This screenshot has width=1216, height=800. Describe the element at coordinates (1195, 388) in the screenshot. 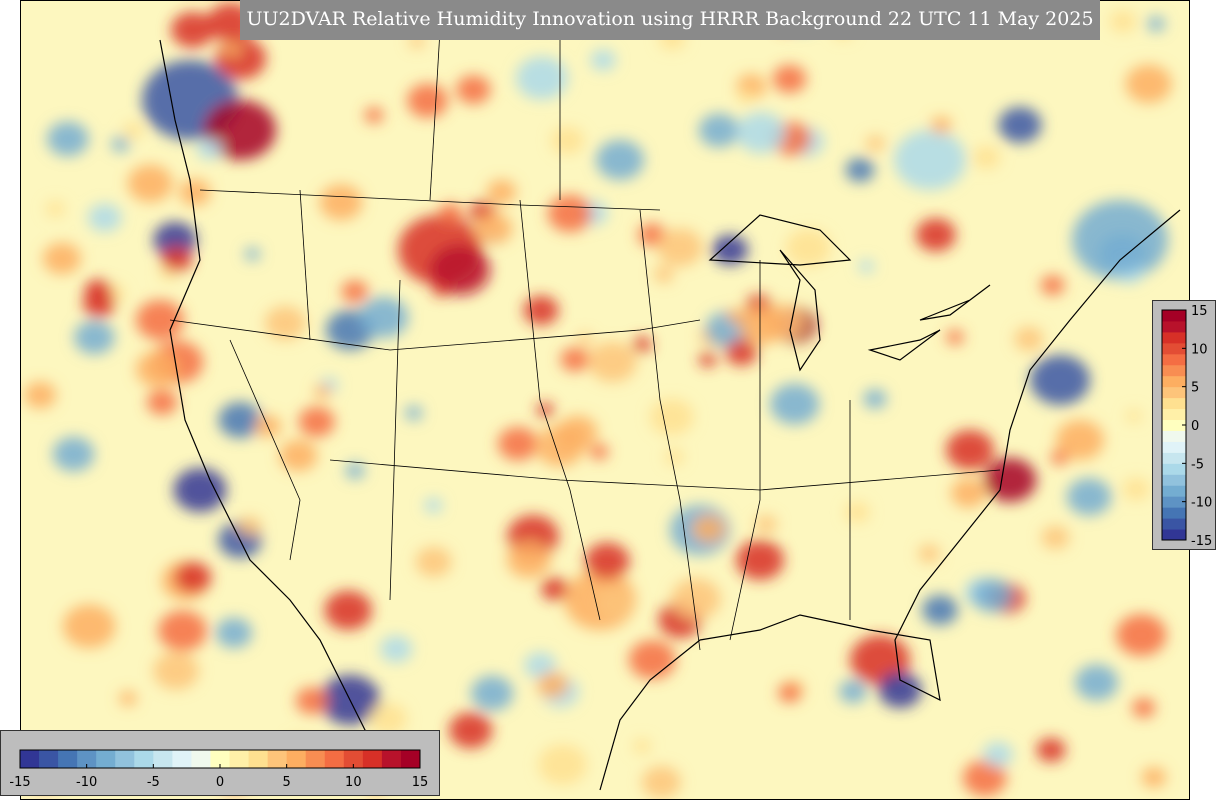

I see `colorbar-tick-label: 5` at that location.